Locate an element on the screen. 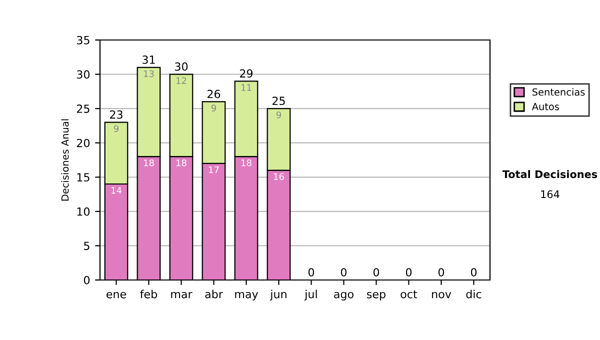 This screenshot has height=340, width=600. total-label: 25 is located at coordinates (278, 101).